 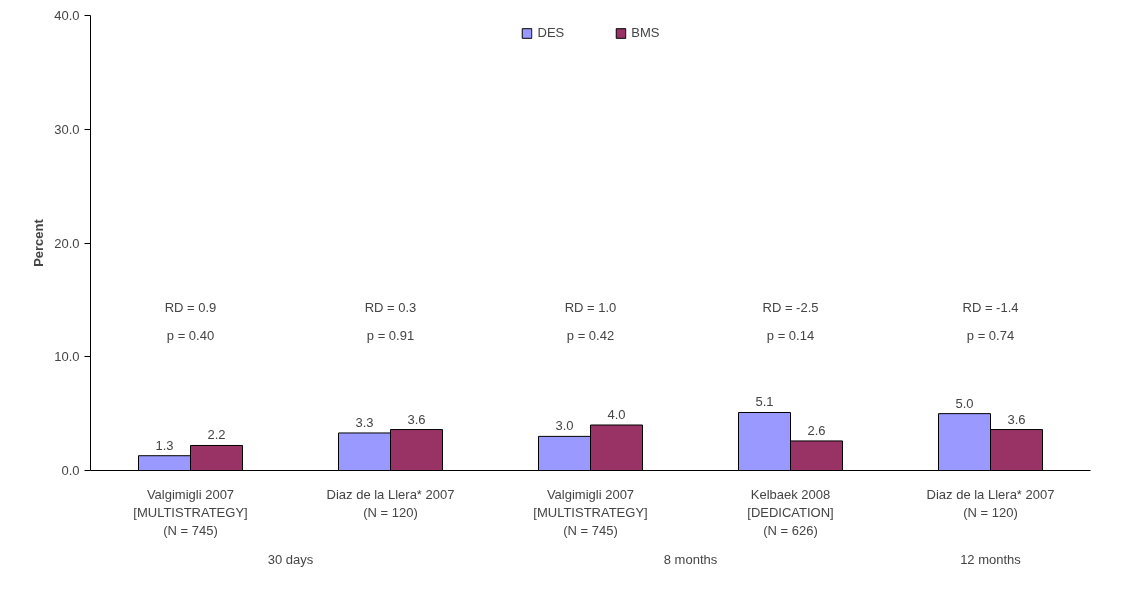 I want to click on y-axis-title: Percent, so click(x=39, y=242).